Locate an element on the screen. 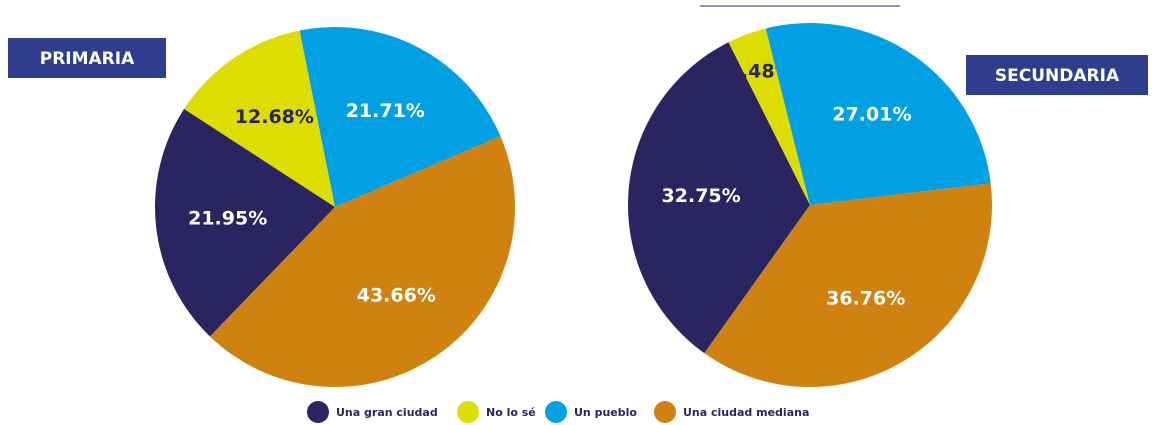 The height and width of the screenshot is (425, 1155). legend-label: Un pueblo is located at coordinates (605, 412).